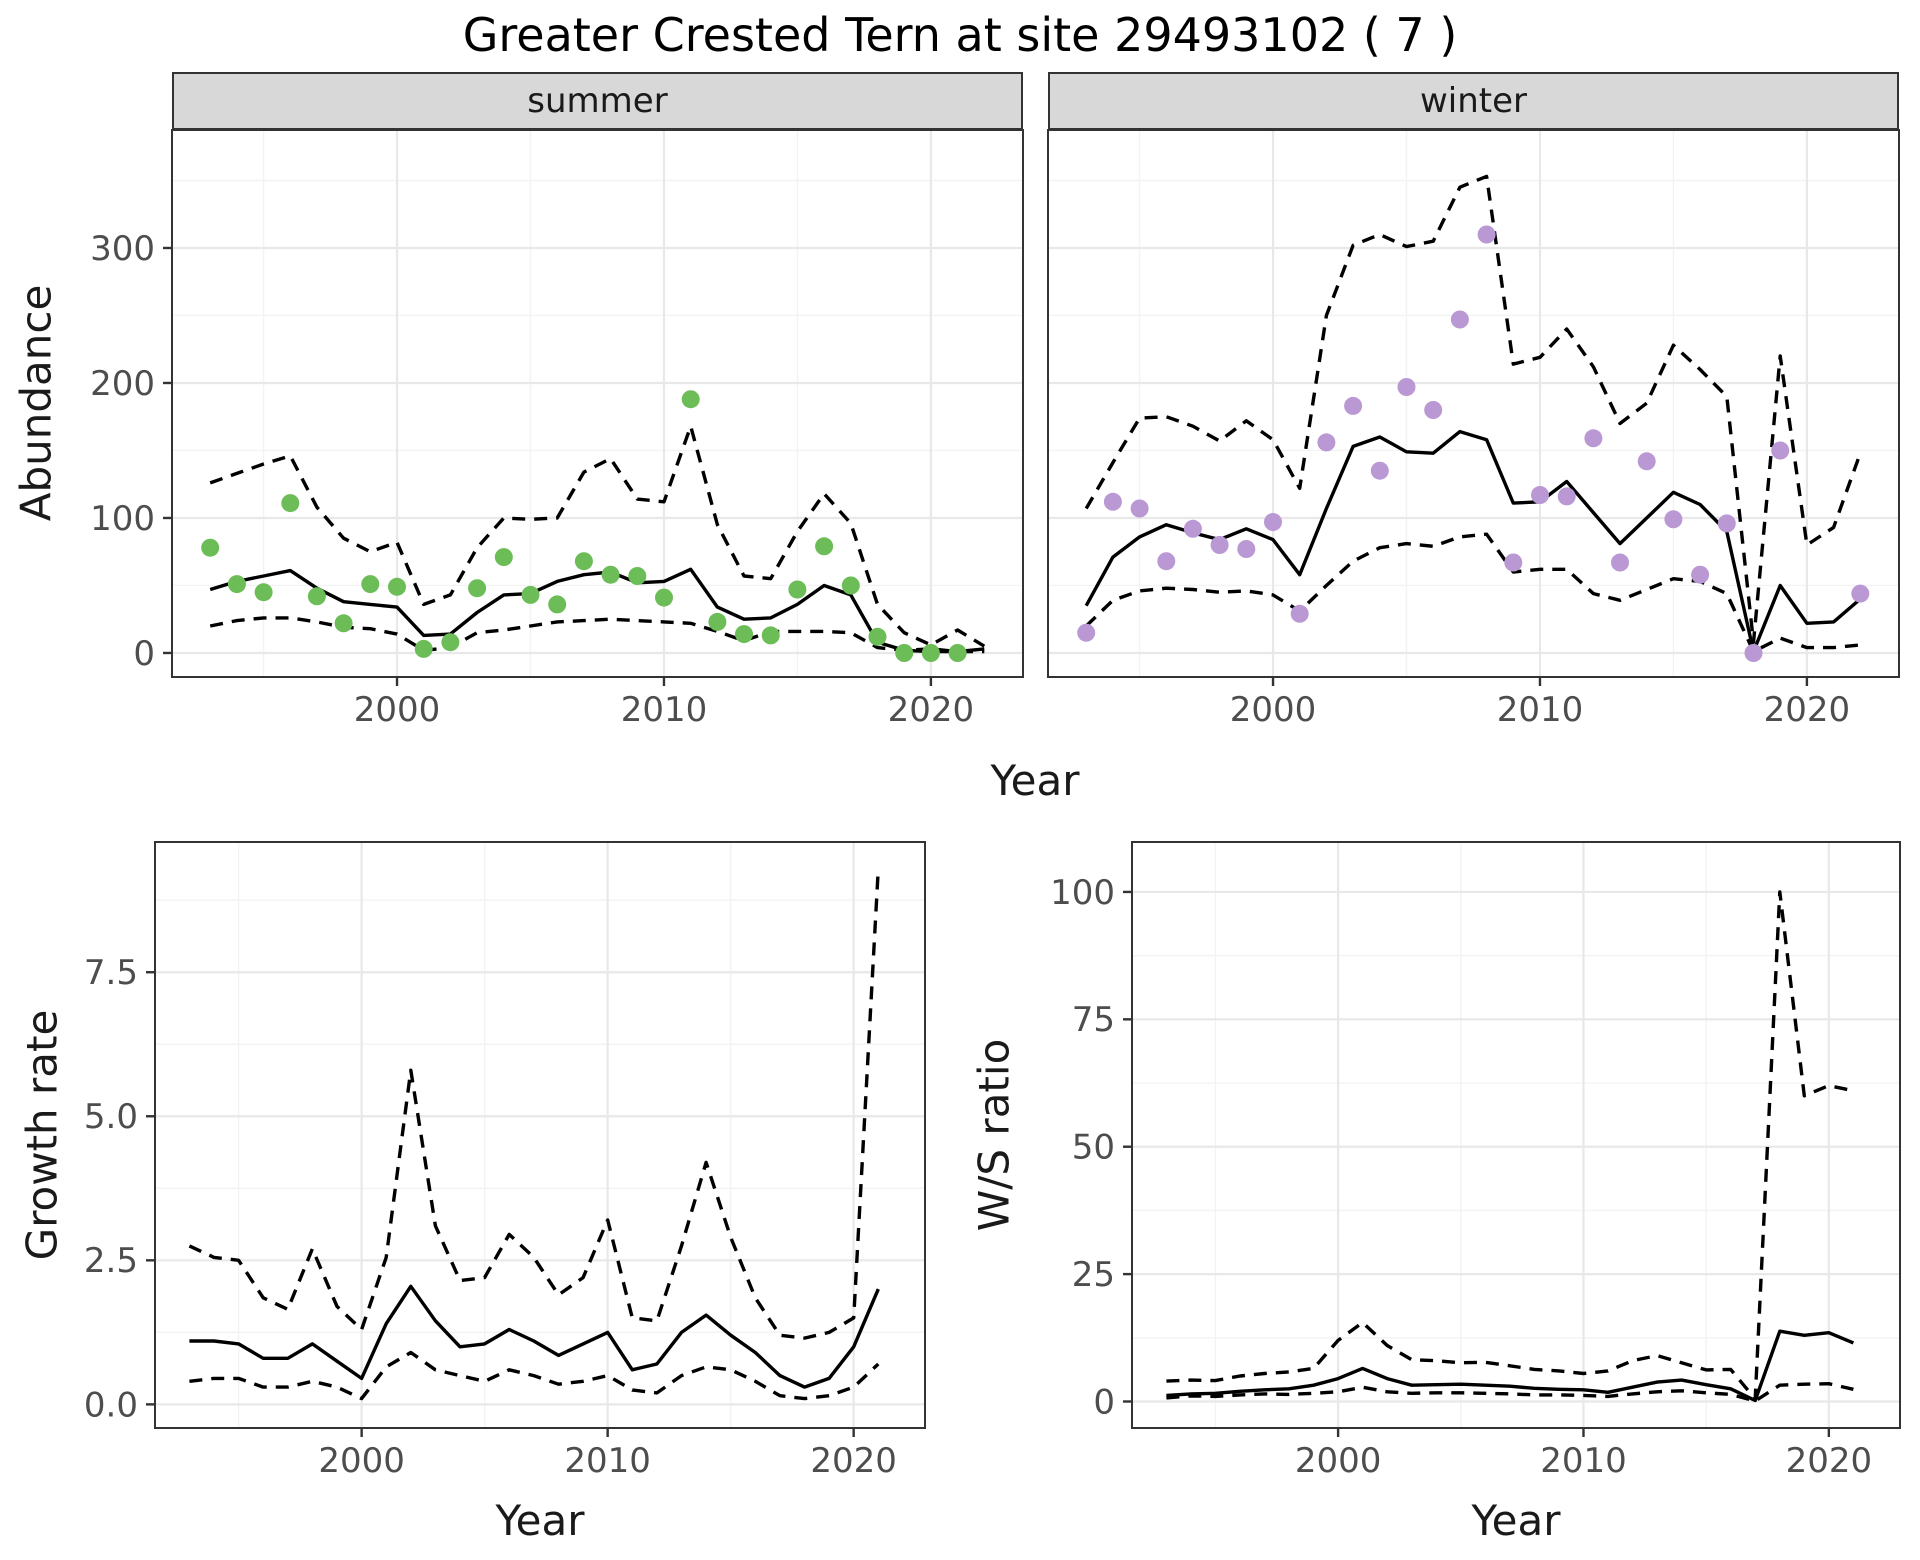  Describe the element at coordinates (540, 1520) in the screenshot. I see `x-axis-title-bottom-left: Year` at that location.